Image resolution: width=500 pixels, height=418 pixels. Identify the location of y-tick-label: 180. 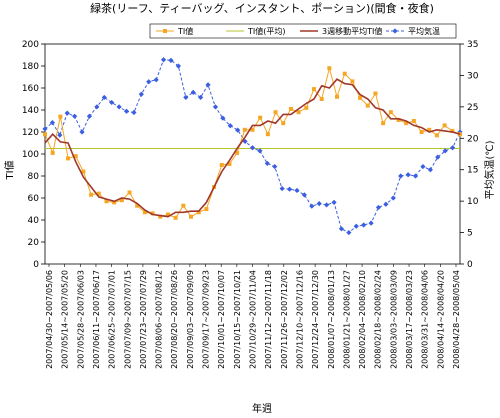
(30, 67).